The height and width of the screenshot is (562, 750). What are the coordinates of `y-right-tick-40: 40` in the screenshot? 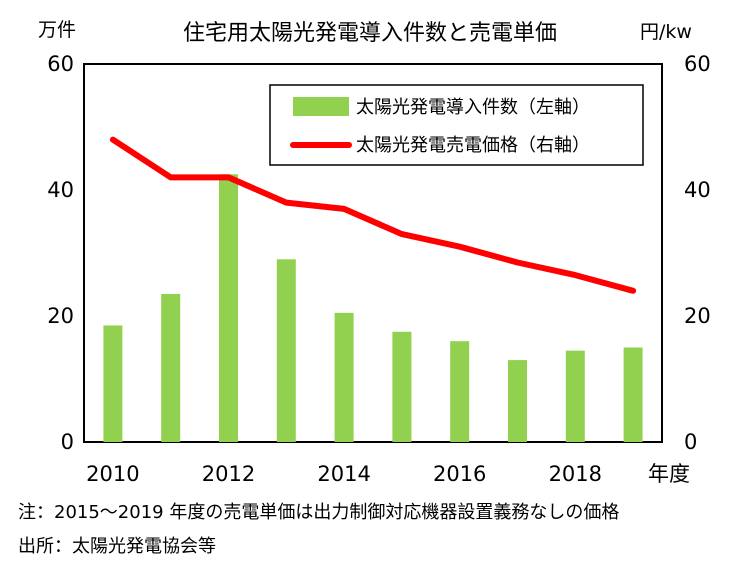 It's located at (697, 190).